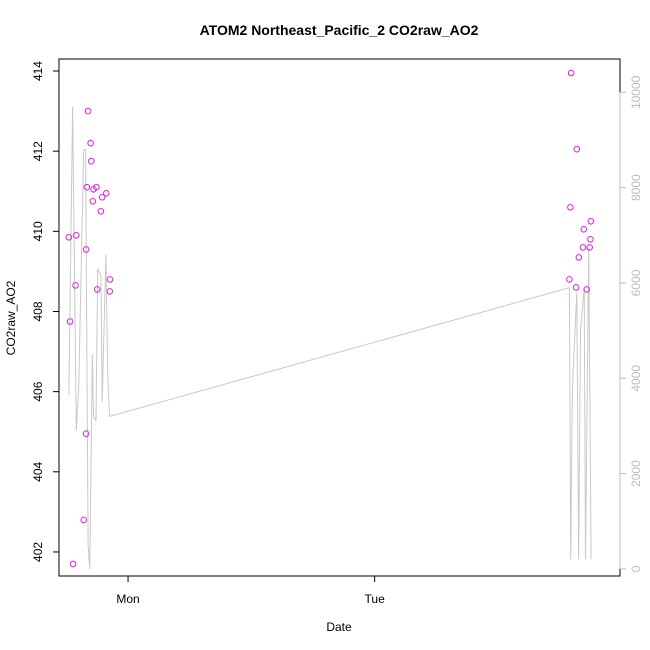 The width and height of the screenshot is (650, 650). Describe the element at coordinates (636, 92) in the screenshot. I see `secondary-tick-label: 10000` at that location.